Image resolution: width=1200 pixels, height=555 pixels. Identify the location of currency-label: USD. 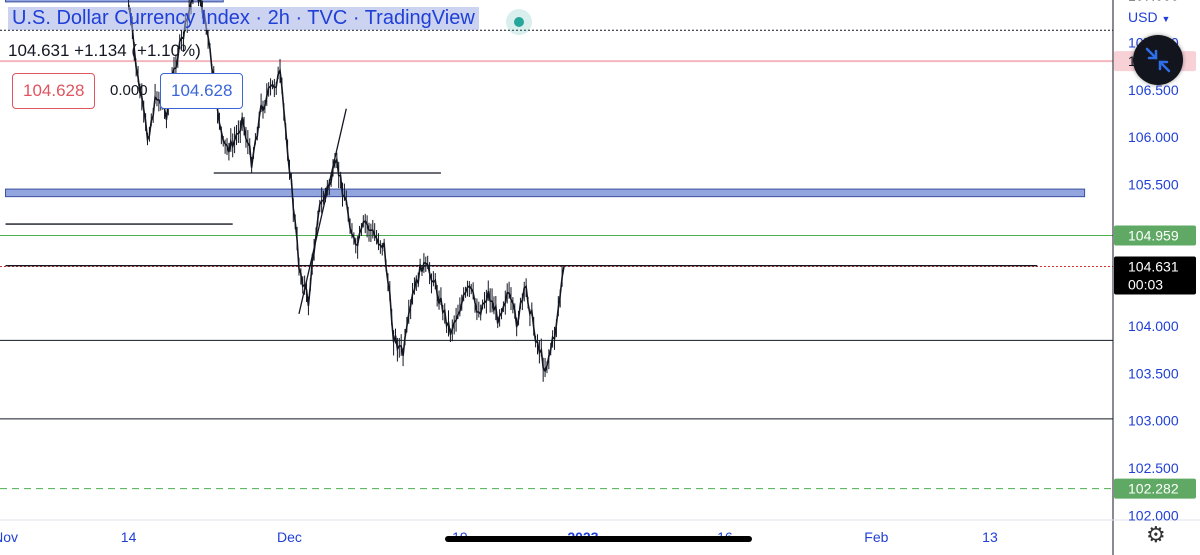
(1143, 17).